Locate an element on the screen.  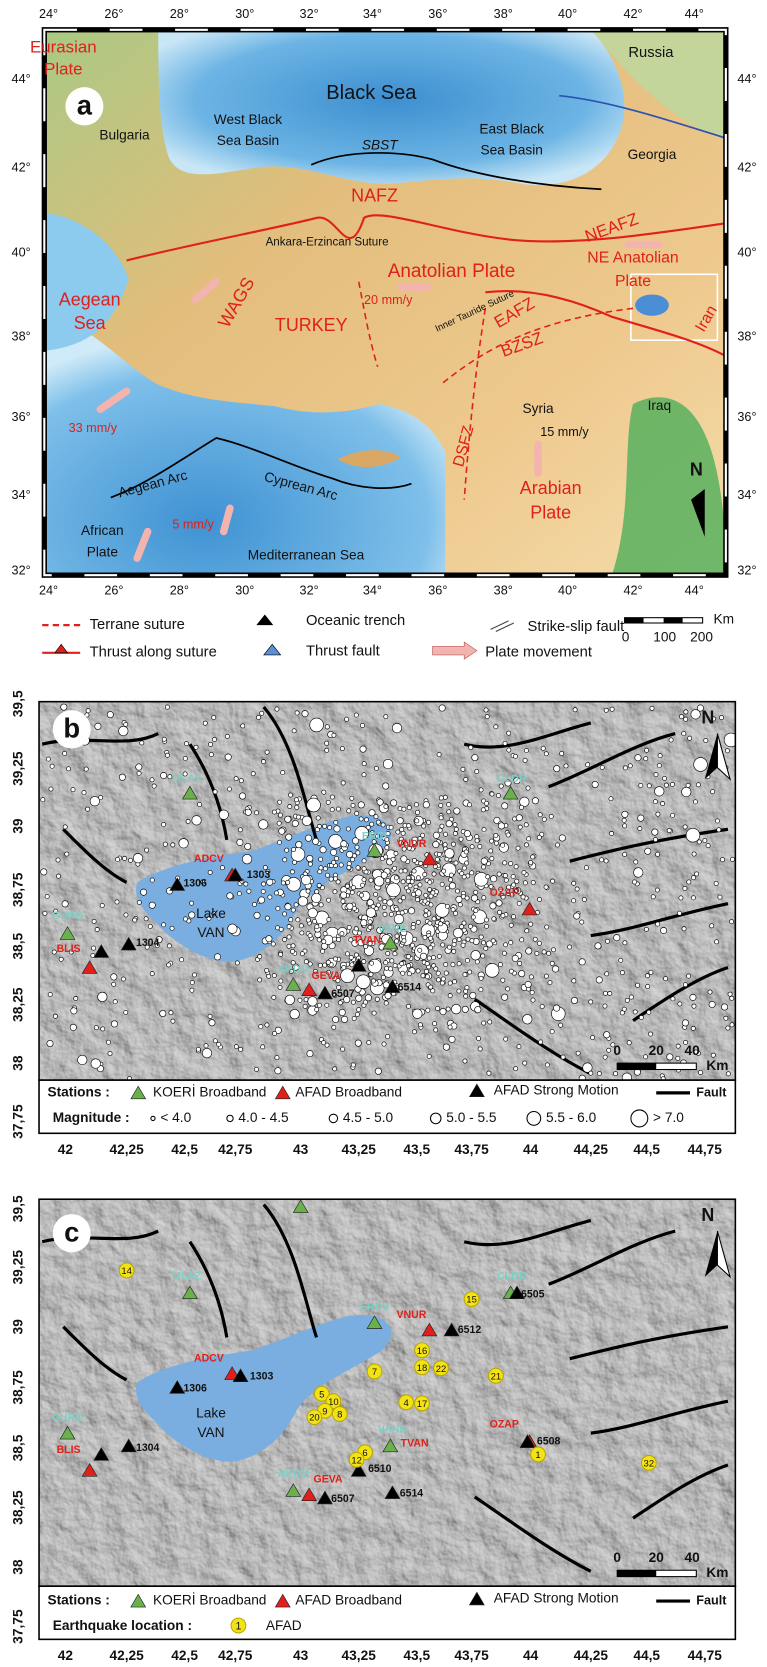
x-tick-label: 43,25 is located at coordinates (359, 1655).